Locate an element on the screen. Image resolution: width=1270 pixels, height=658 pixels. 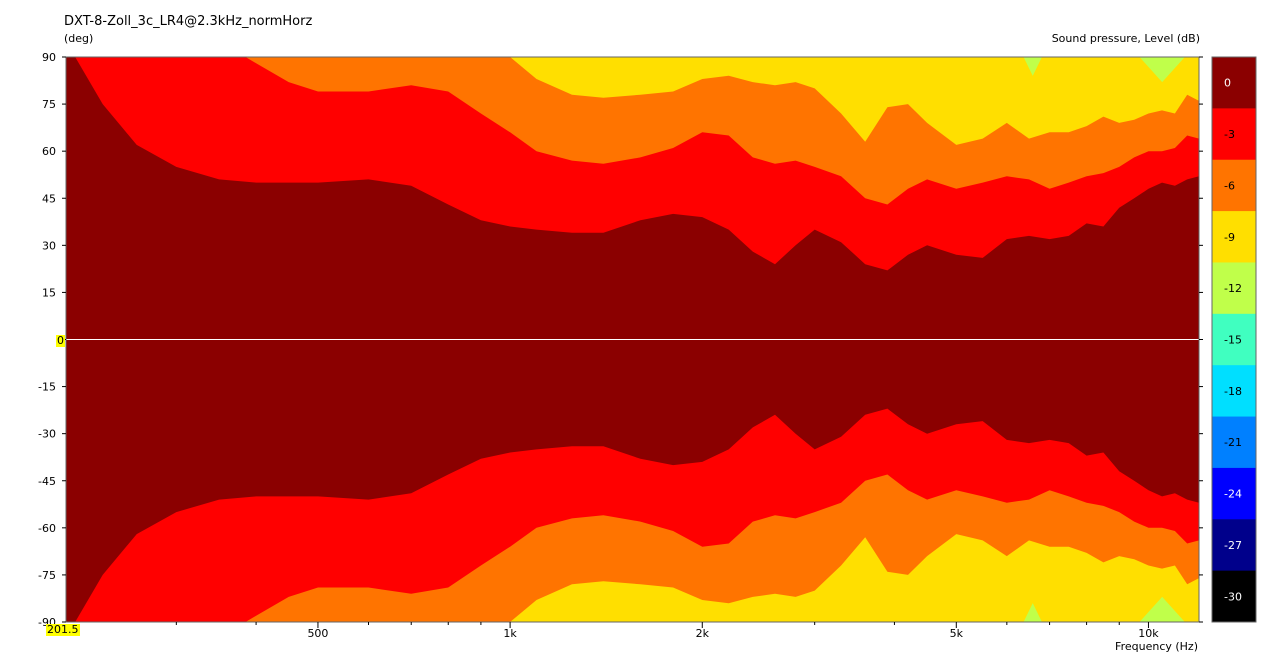
x-cursor-readout: 201.5 is located at coordinates (63, 629).